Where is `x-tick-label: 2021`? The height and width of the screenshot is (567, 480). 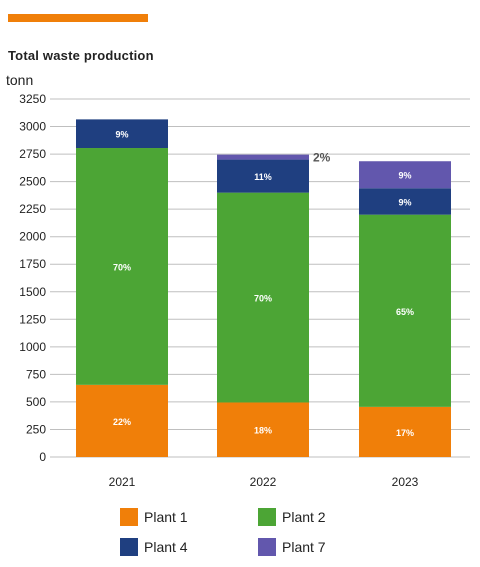 x-tick-label: 2021 is located at coordinates (122, 482).